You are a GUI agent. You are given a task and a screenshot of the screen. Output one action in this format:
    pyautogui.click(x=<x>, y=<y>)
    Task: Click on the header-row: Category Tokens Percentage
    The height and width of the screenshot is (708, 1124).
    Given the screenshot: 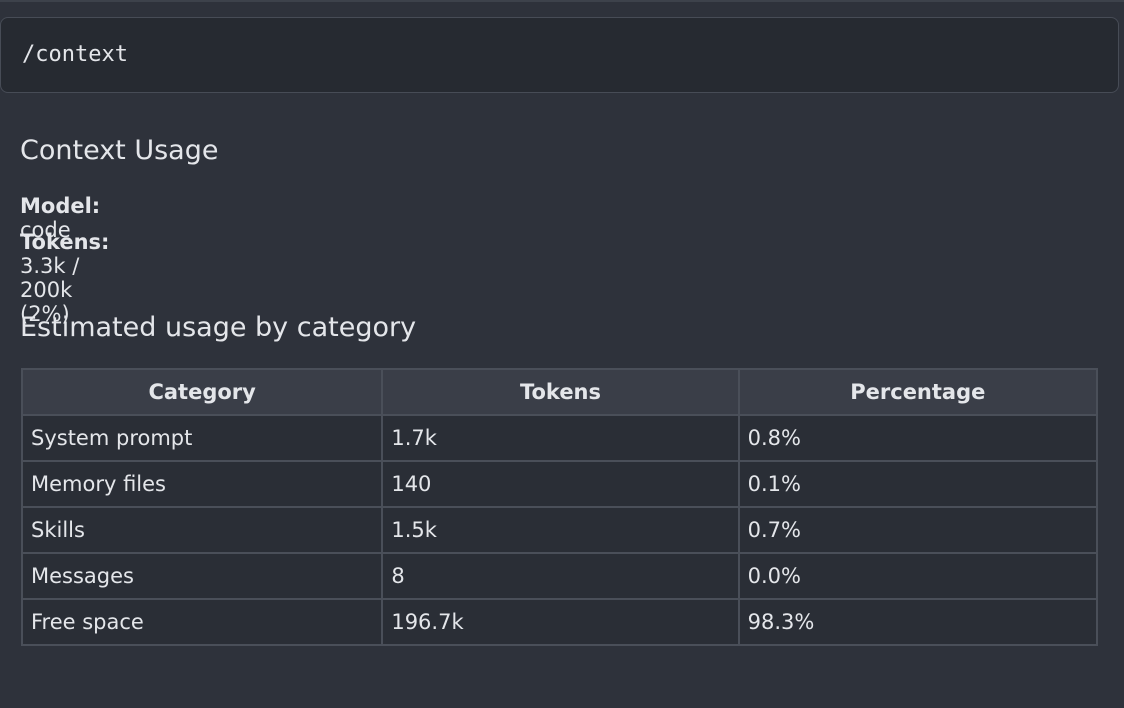 What is the action you would take?
    pyautogui.click(x=559, y=392)
    